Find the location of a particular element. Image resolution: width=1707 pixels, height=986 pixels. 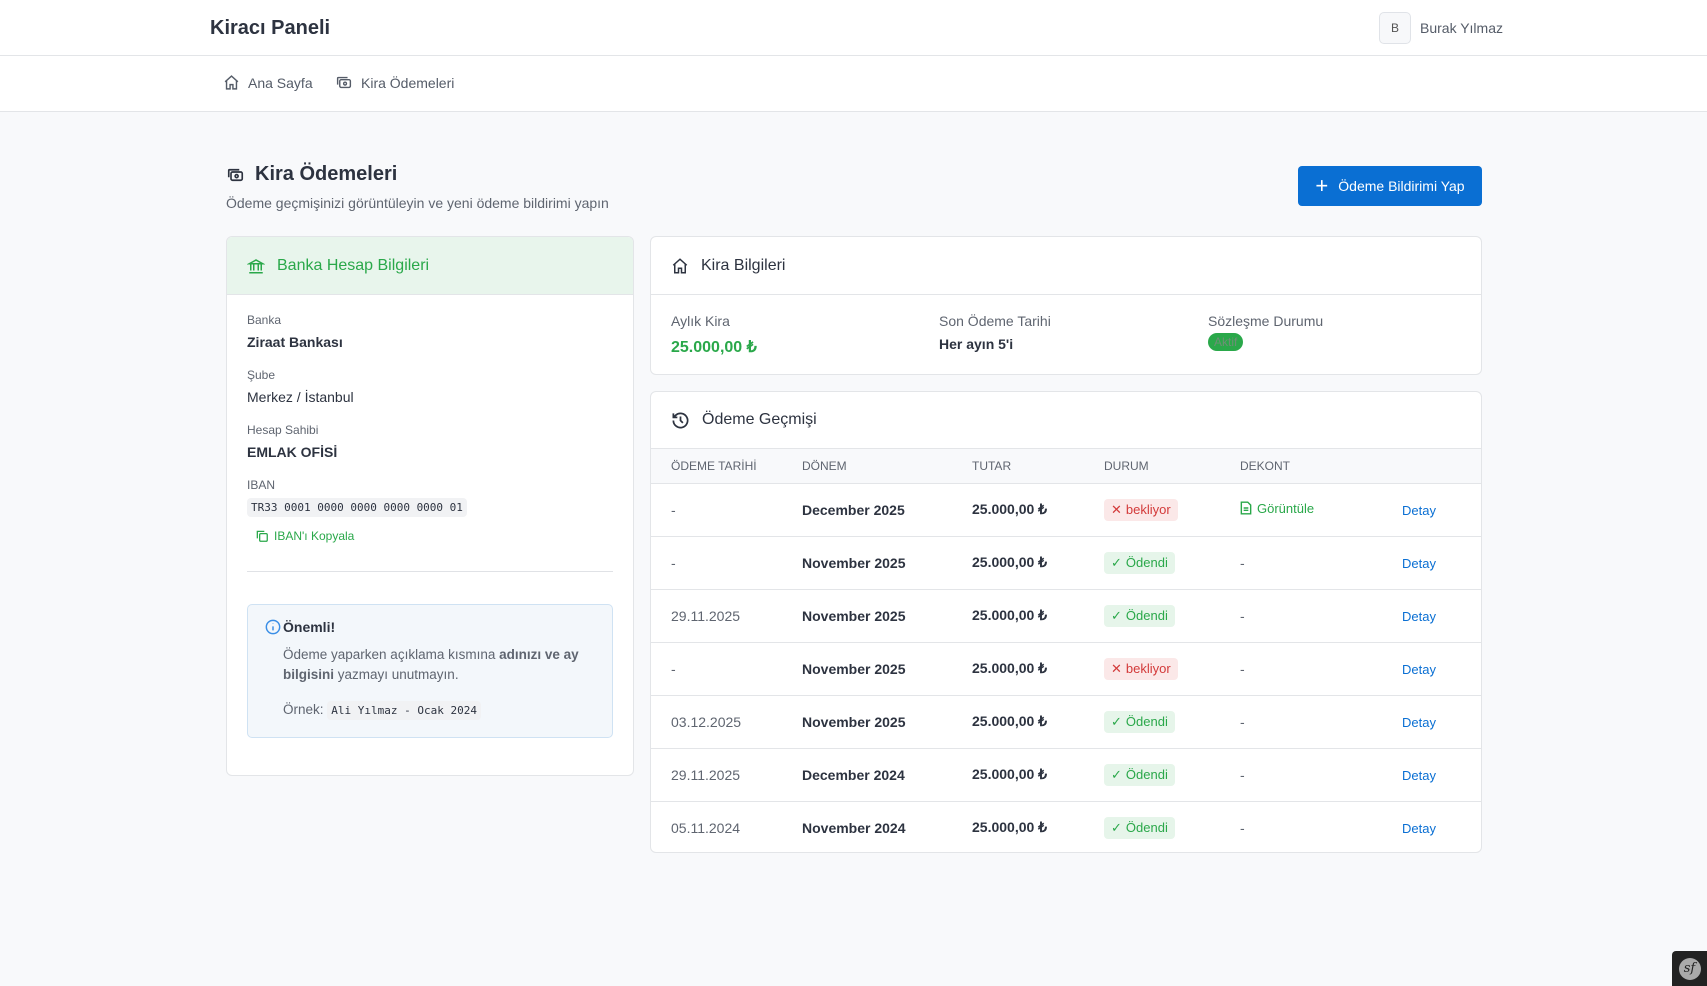

view-receipt-link: Görüntüle is located at coordinates (1277, 508).